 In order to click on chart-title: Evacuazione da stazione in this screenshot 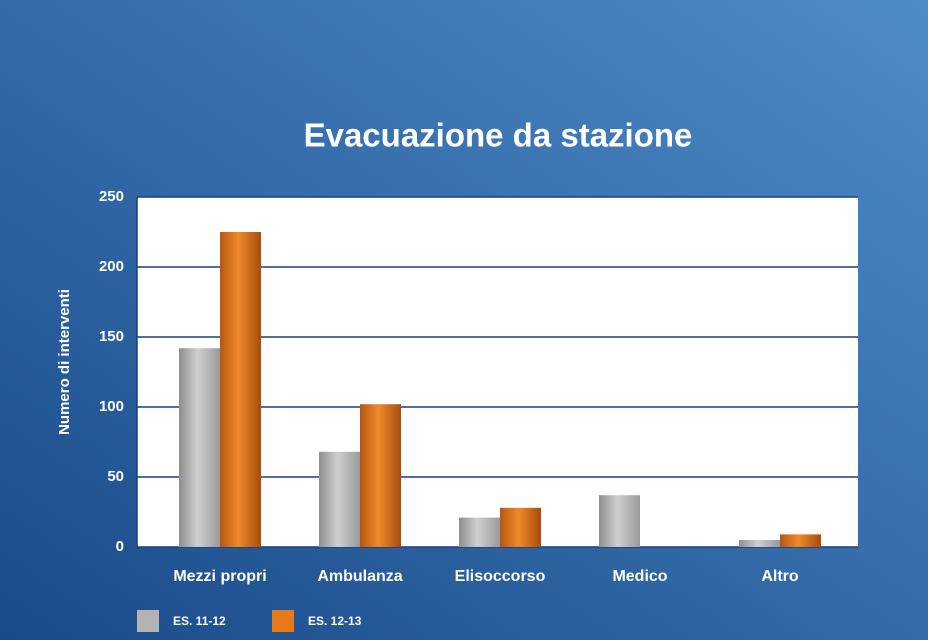, I will do `click(498, 135)`.